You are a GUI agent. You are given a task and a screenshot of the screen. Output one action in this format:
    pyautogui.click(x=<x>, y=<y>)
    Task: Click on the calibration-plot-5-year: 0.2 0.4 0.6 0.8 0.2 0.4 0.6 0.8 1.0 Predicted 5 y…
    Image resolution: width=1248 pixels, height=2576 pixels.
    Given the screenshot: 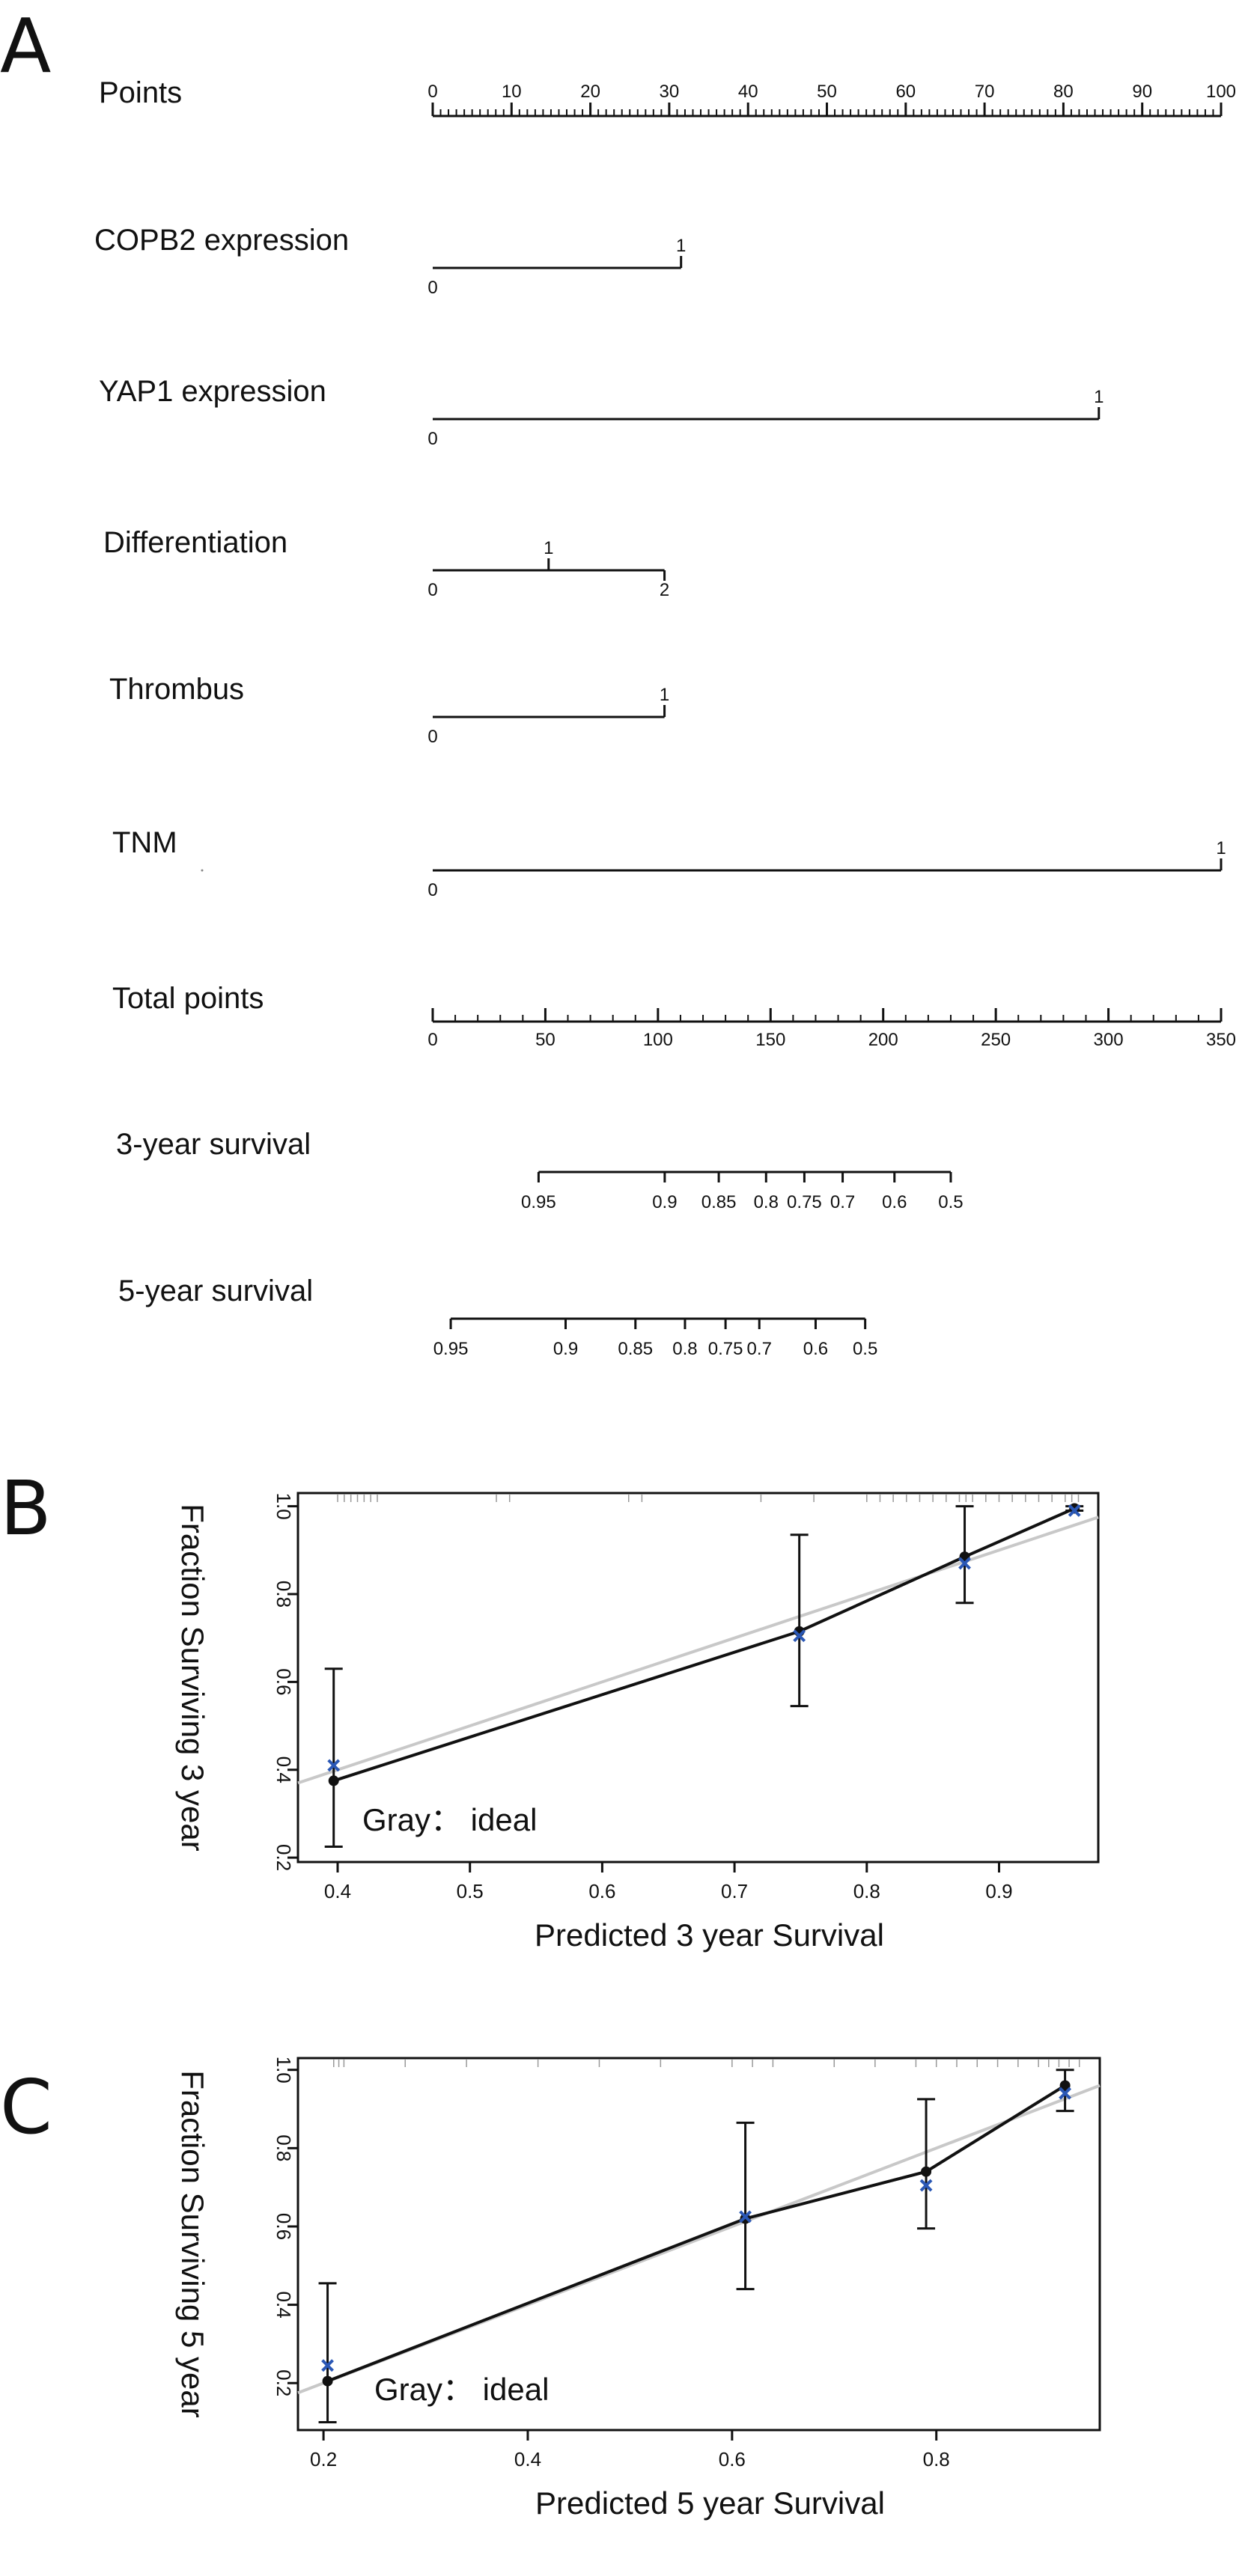 What is the action you would take?
    pyautogui.click(x=638, y=2289)
    